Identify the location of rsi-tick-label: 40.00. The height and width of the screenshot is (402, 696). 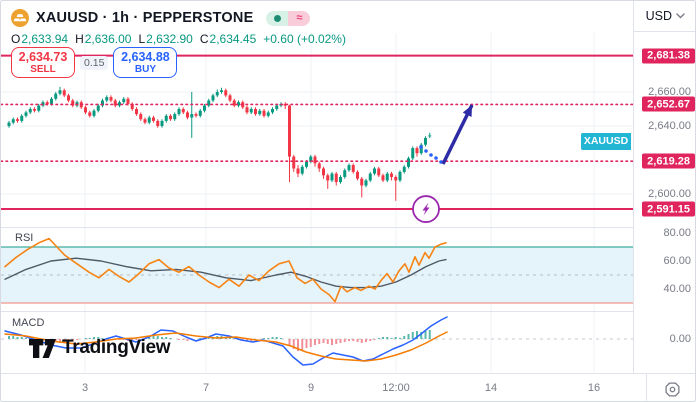
(677, 289).